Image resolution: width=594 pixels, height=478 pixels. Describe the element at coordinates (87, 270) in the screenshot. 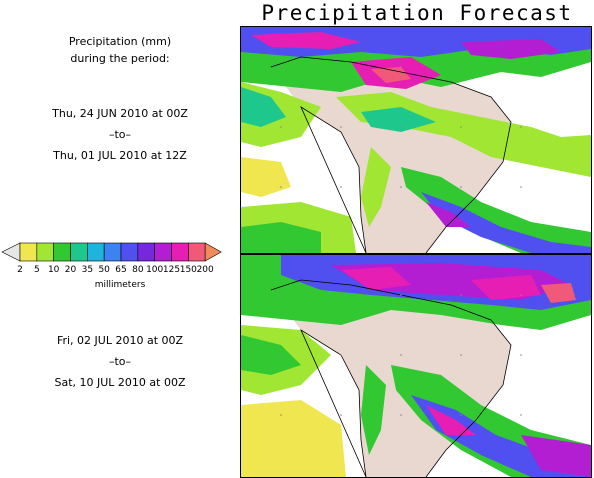

I see `legend-tick-label: 35` at that location.